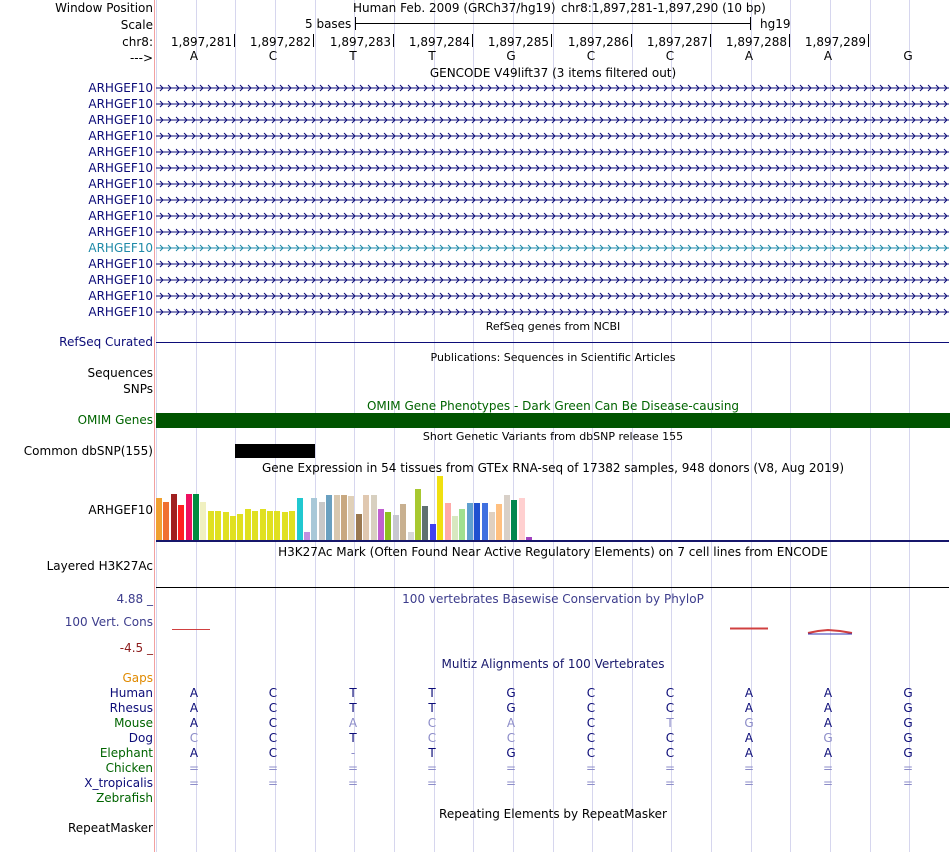 The width and height of the screenshot is (950, 852). I want to click on h3k27ac-track-label: Layered H3K27Ac, so click(99, 566).